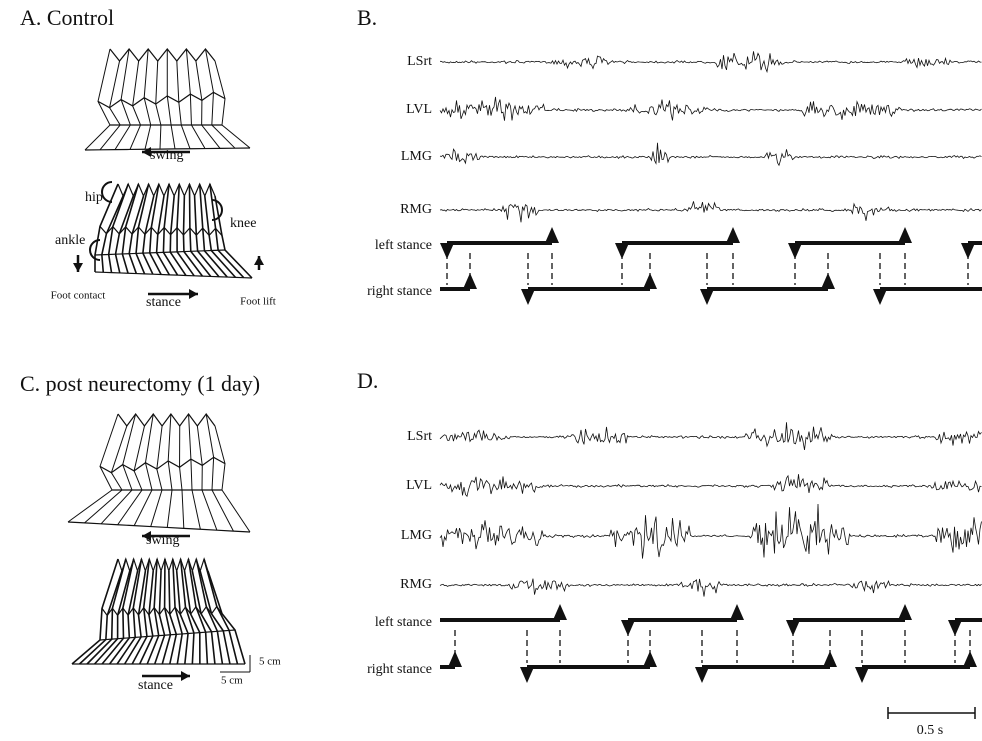 The image size is (982, 741). Describe the element at coordinates (243, 223) in the screenshot. I see `label: knee` at that location.